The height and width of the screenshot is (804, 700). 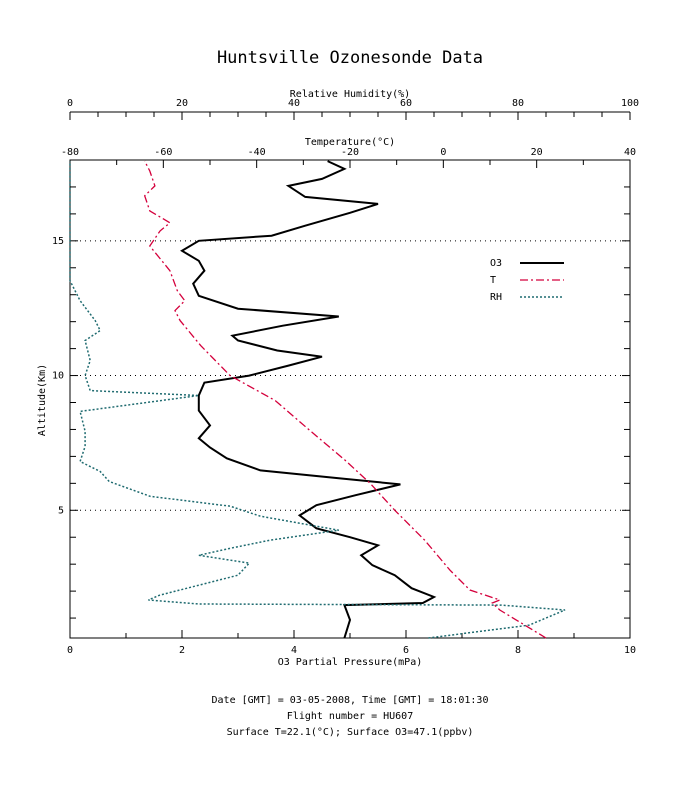 I want to click on t-tick-label: -20, so click(x=350, y=152).